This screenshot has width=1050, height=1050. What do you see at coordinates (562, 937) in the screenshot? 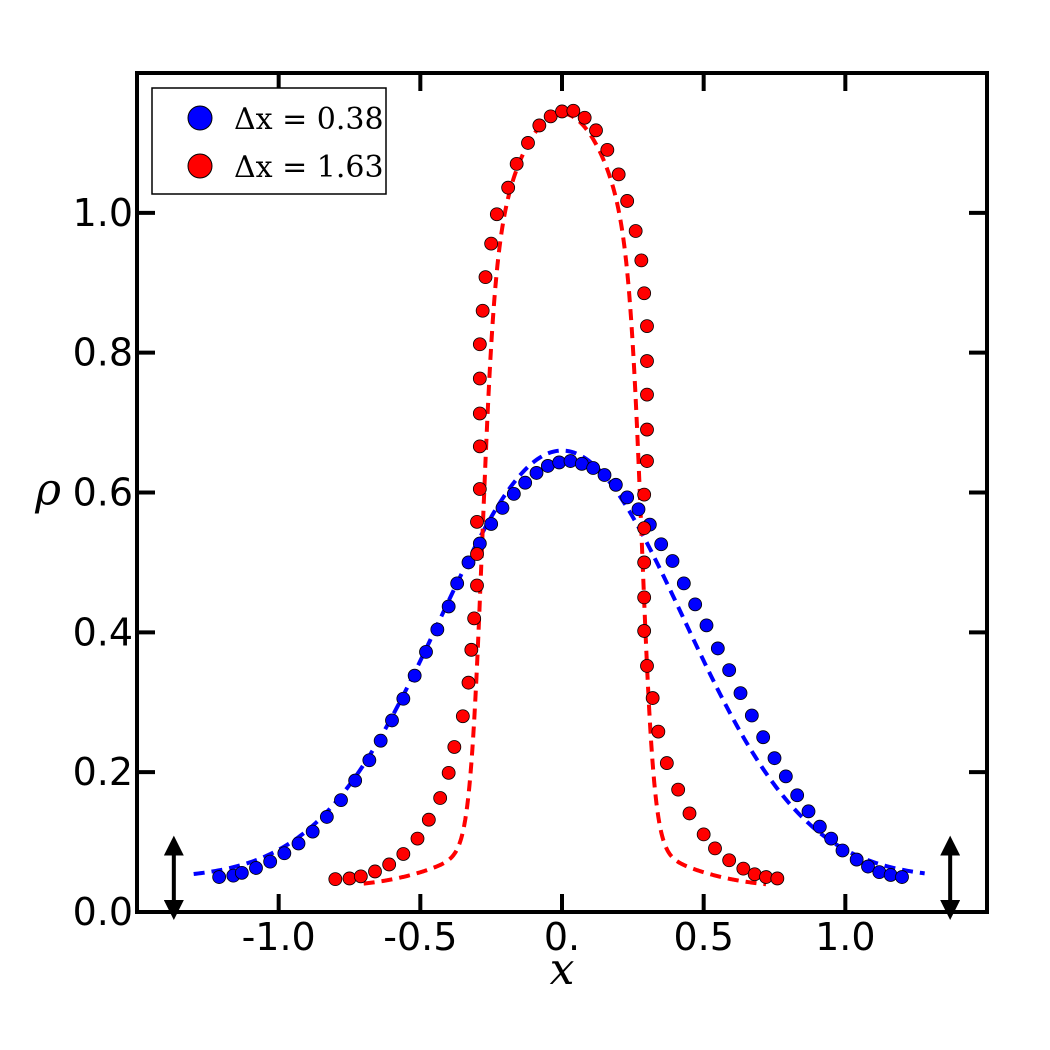
I see `x-tick-label: 0.` at bounding box center [562, 937].